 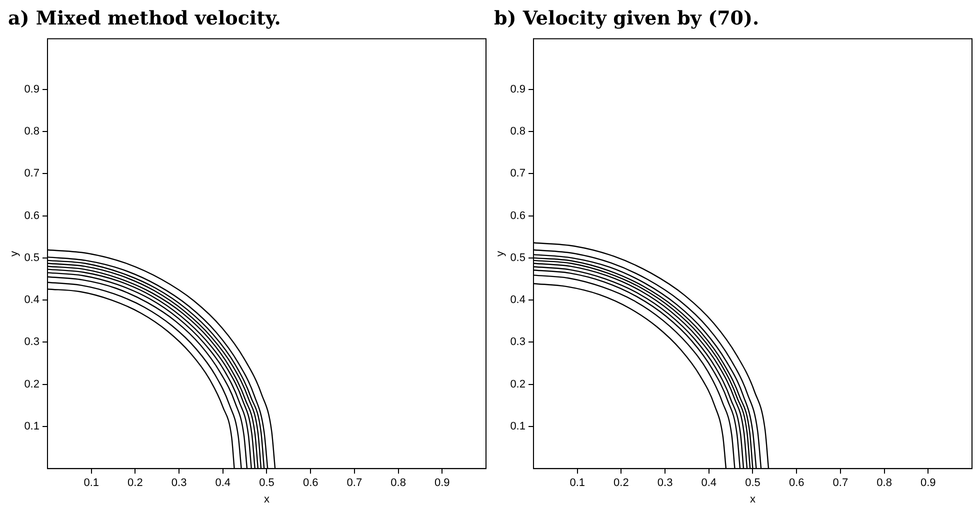 I want to click on chart-title: b) Velocity given by (70)., so click(x=627, y=18).